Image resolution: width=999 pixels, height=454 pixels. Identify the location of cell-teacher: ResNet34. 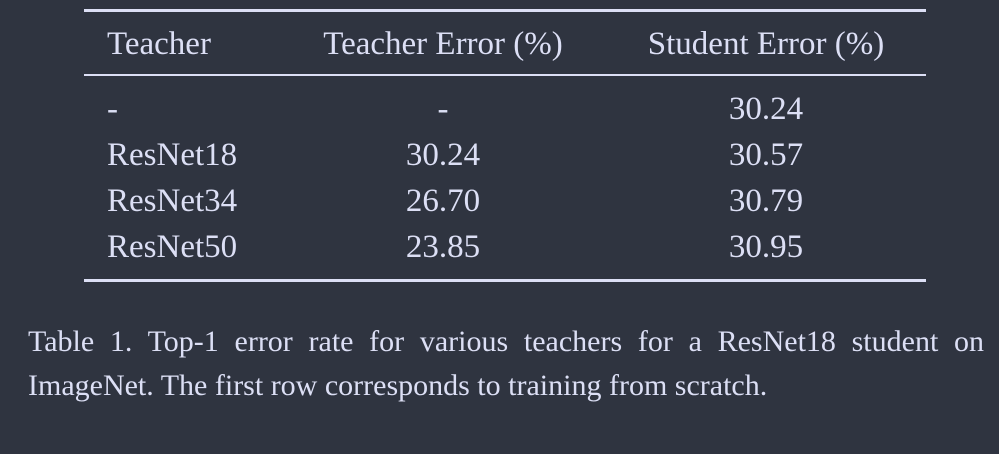
(172, 201).